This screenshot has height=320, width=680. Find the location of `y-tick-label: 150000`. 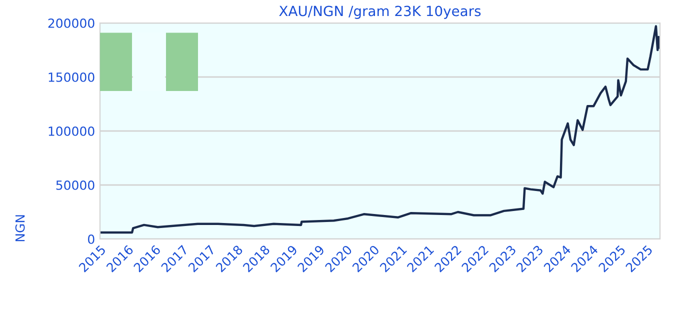

y-tick-label: 150000 is located at coordinates (71, 77).